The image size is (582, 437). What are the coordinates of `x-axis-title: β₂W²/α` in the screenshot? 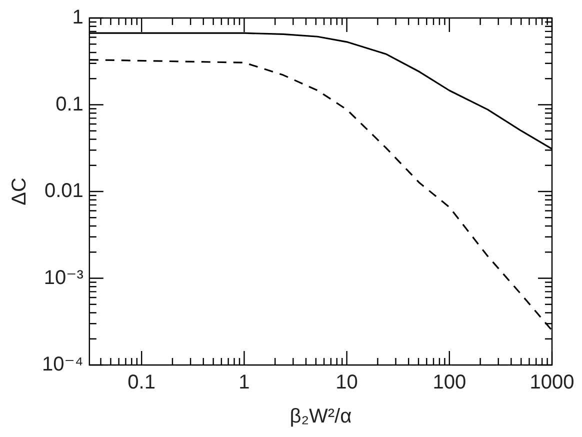 It's located at (321, 417).